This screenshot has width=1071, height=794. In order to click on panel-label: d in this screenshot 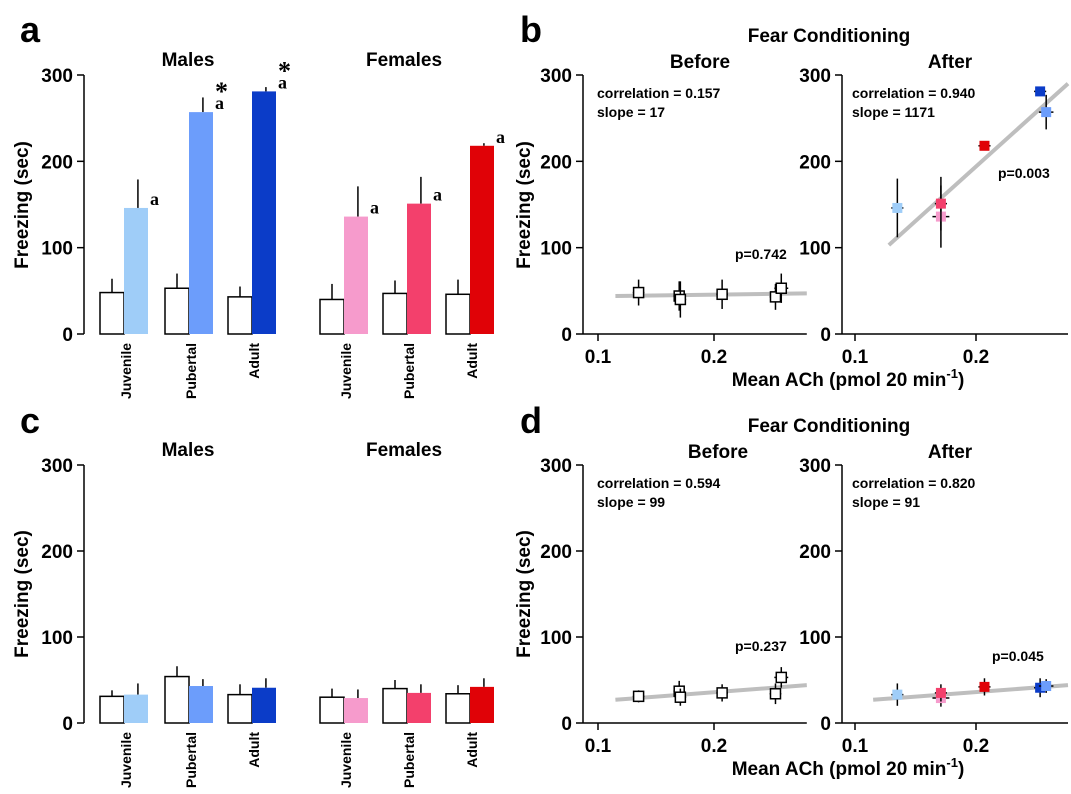, I will do `click(531, 420)`.